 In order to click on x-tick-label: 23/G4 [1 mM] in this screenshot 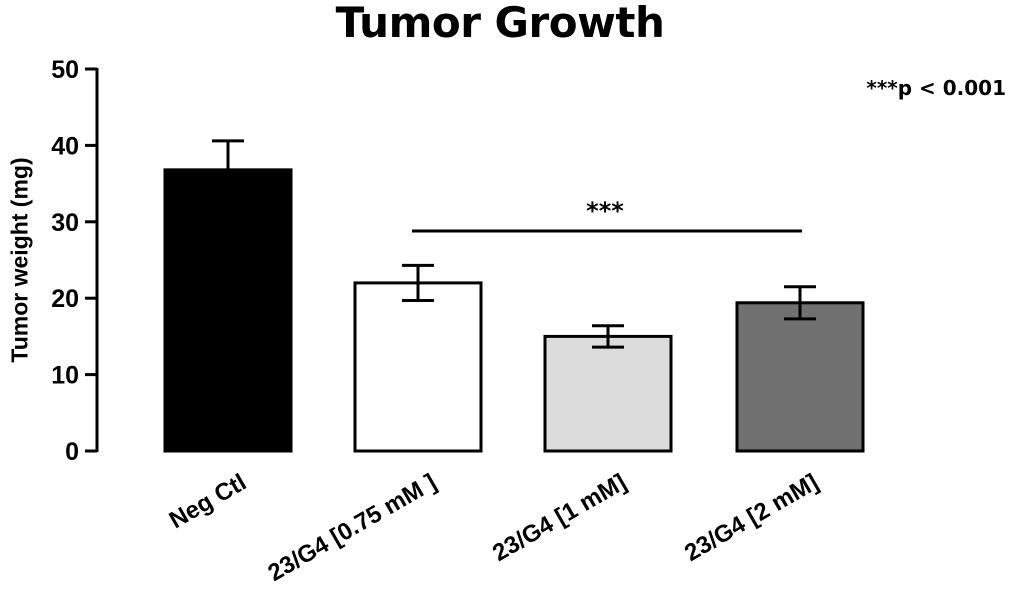, I will do `click(559, 518)`.